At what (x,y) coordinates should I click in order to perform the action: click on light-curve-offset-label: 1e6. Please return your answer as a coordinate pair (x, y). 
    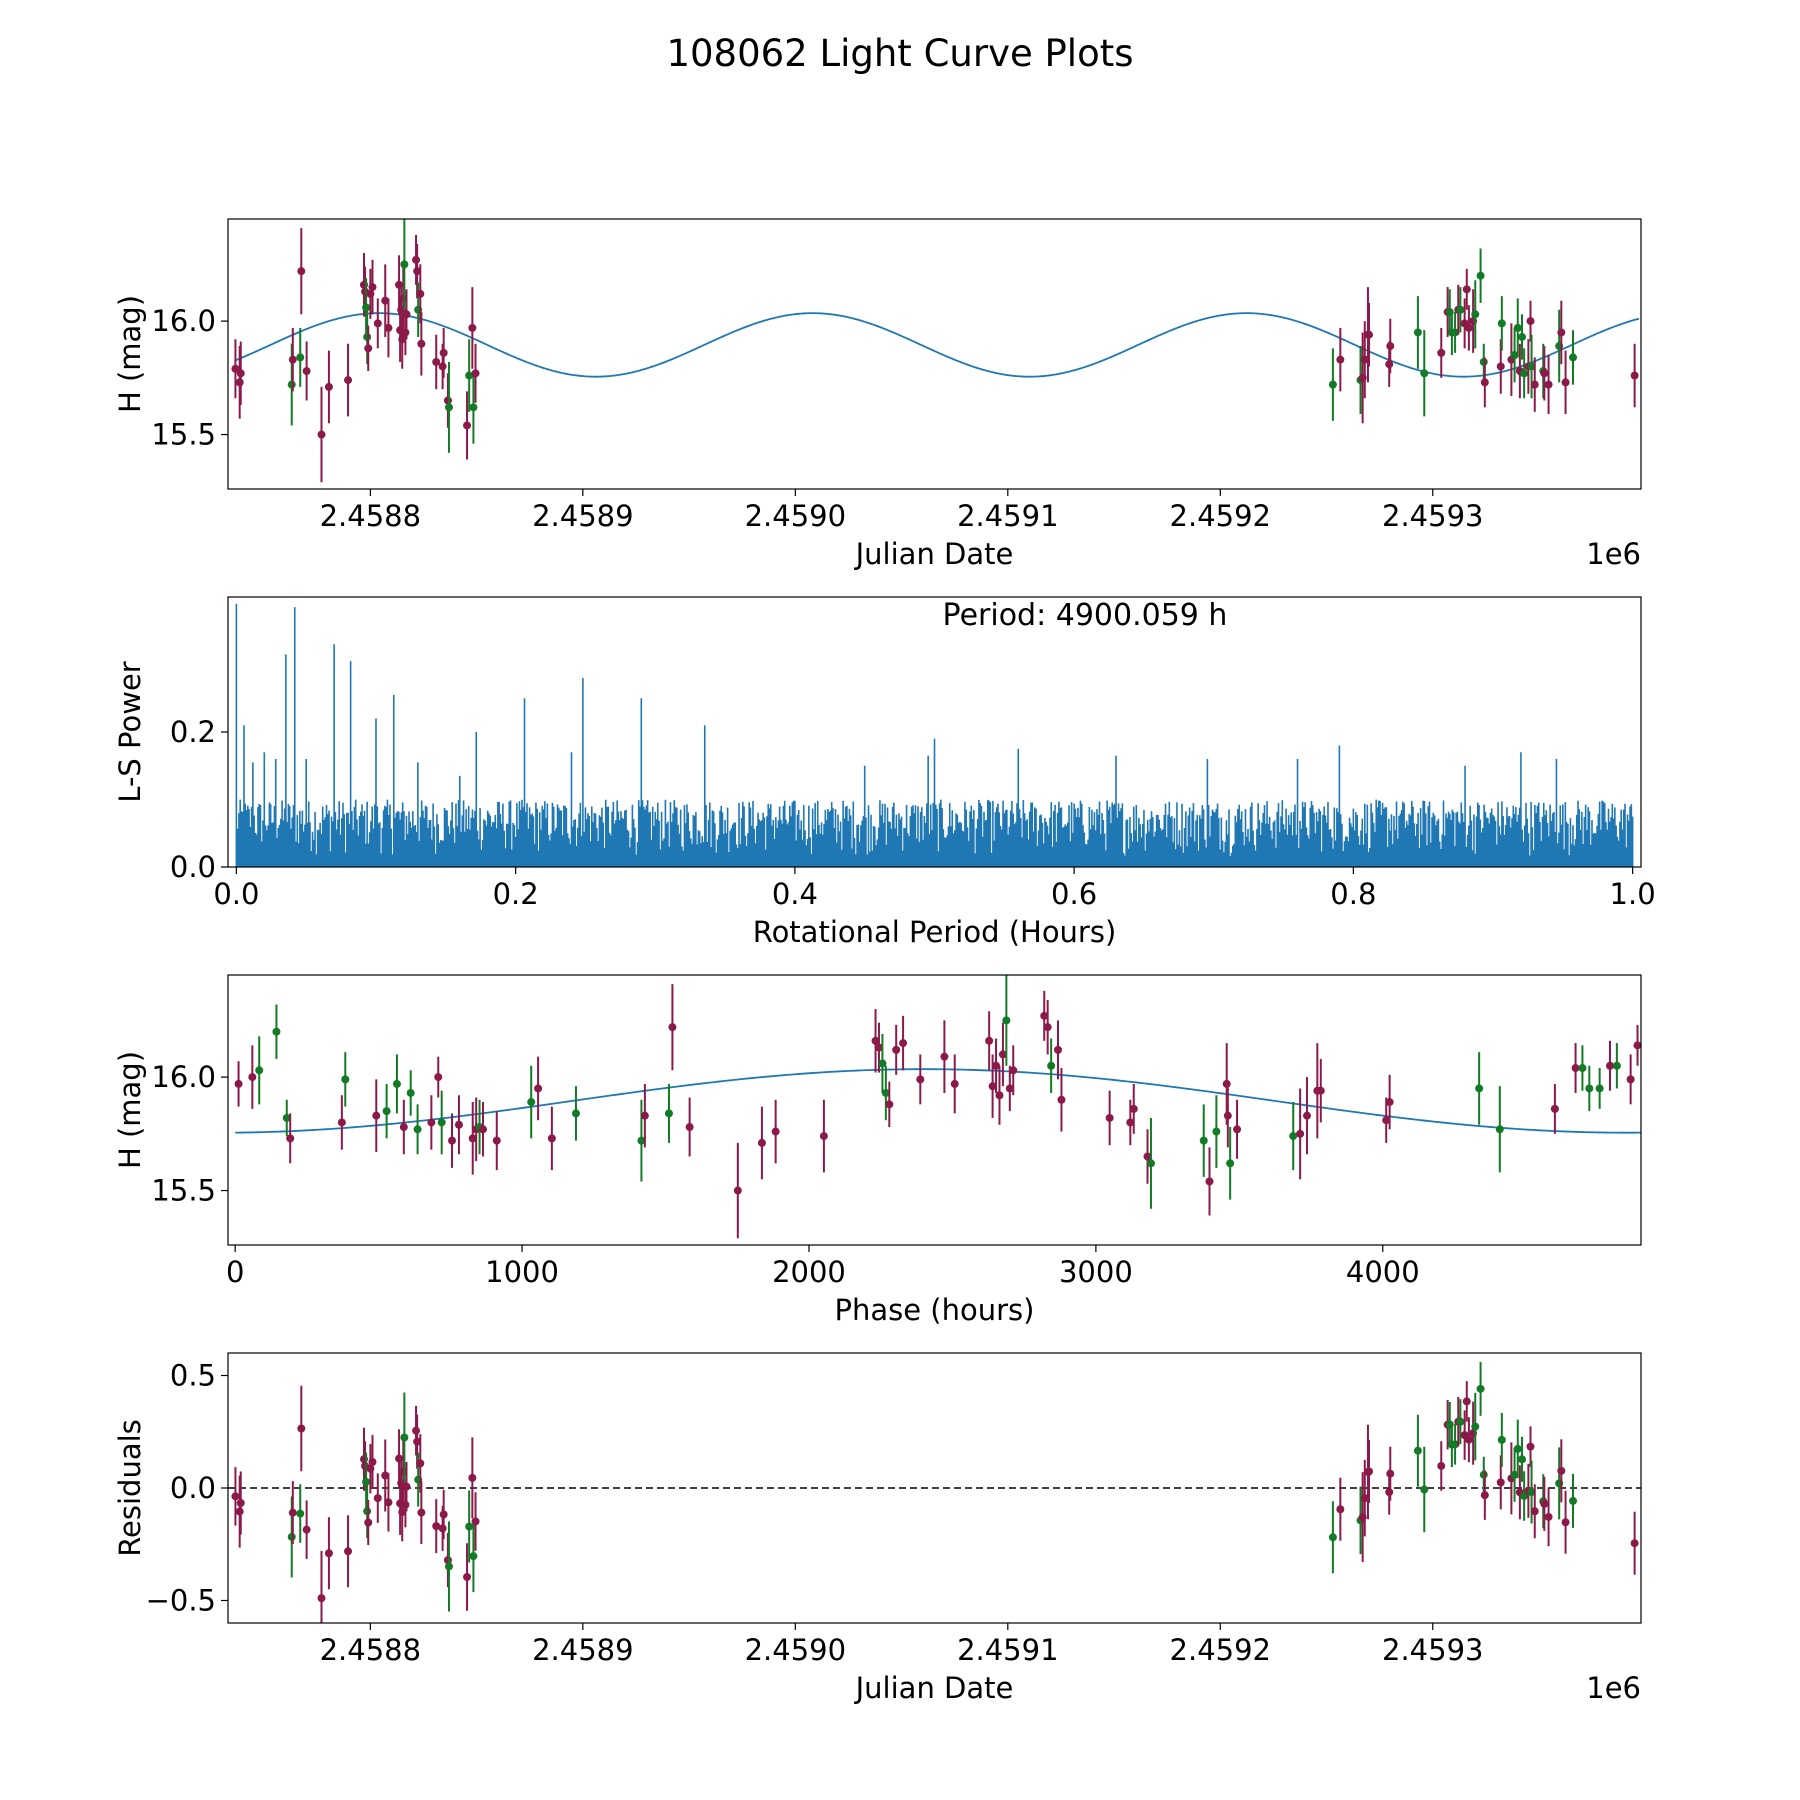
    Looking at the image, I should click on (1613, 554).